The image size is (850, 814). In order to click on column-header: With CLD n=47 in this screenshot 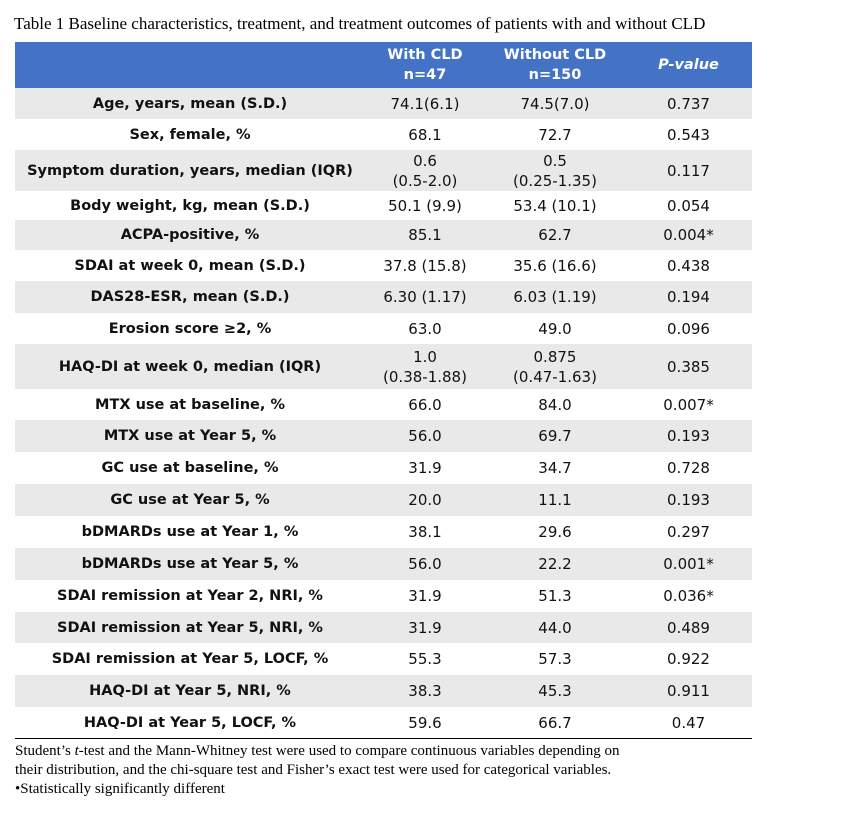, I will do `click(425, 65)`.